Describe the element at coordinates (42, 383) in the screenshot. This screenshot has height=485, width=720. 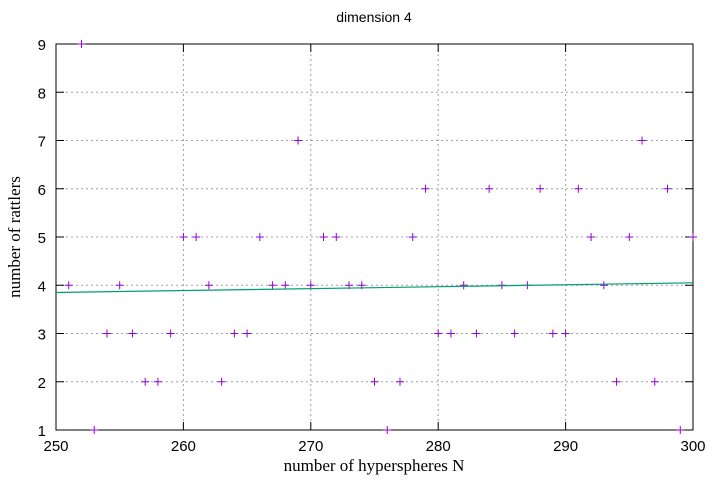
I see `y-tick-label: 2` at that location.